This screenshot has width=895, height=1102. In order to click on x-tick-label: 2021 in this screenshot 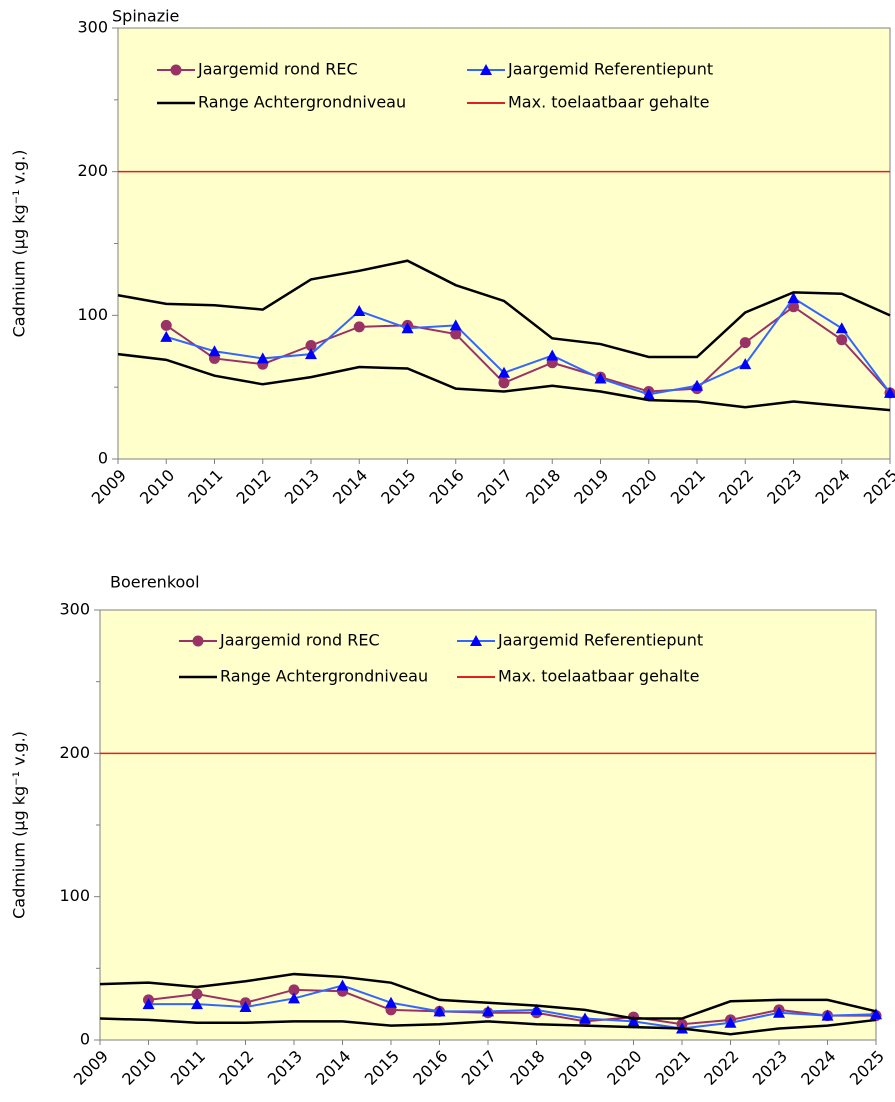, I will do `click(673, 1068)`.